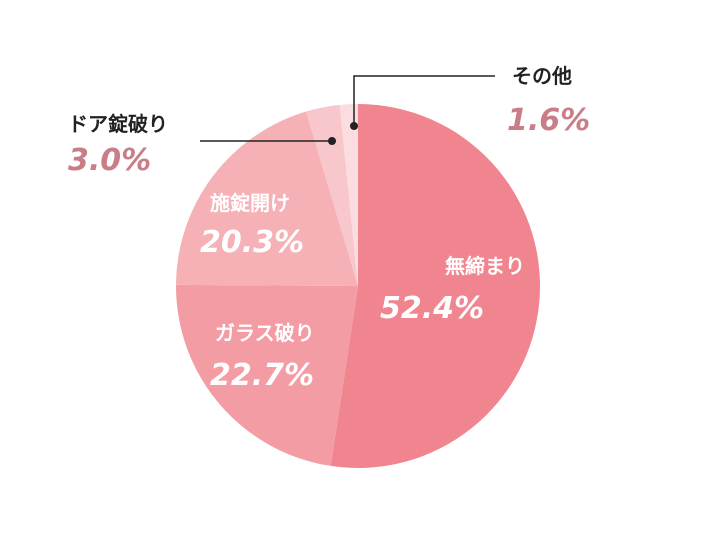 The image size is (720, 551). Describe the element at coordinates (265, 333) in the screenshot. I see `slice-label-1: ガラス破り` at that location.